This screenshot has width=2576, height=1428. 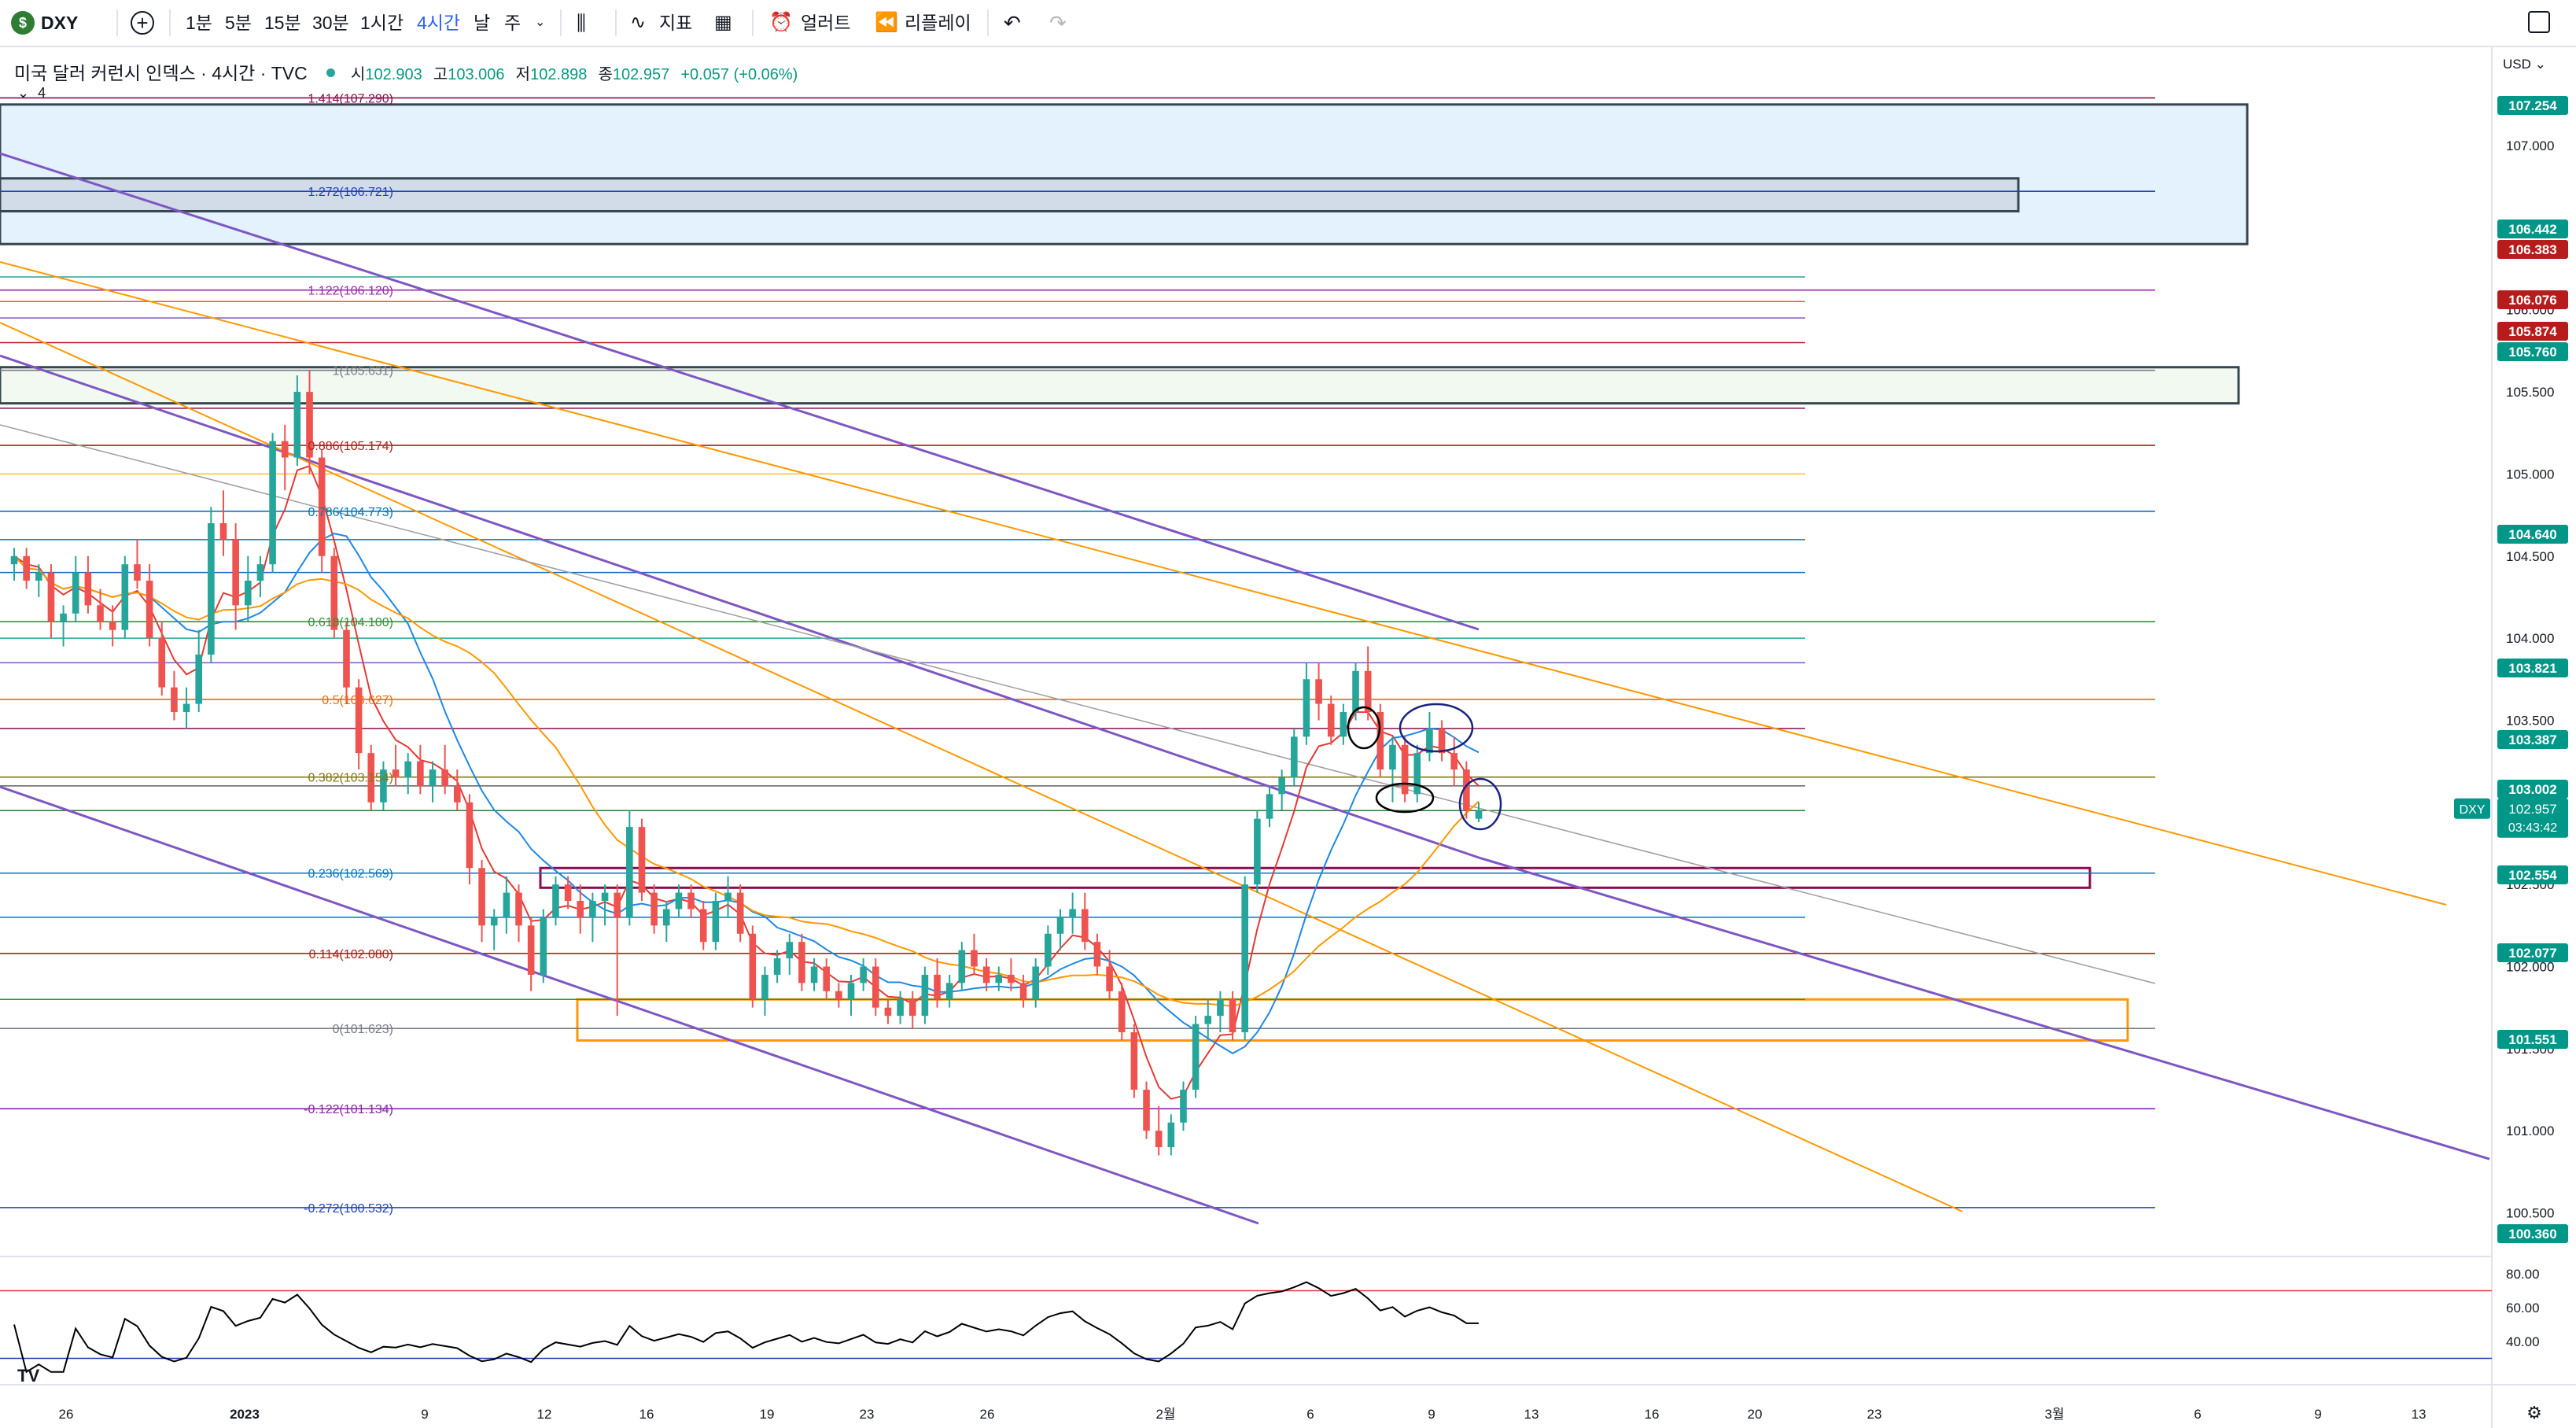 I want to click on settings-gear-icon: ⚙, so click(x=2534, y=1413).